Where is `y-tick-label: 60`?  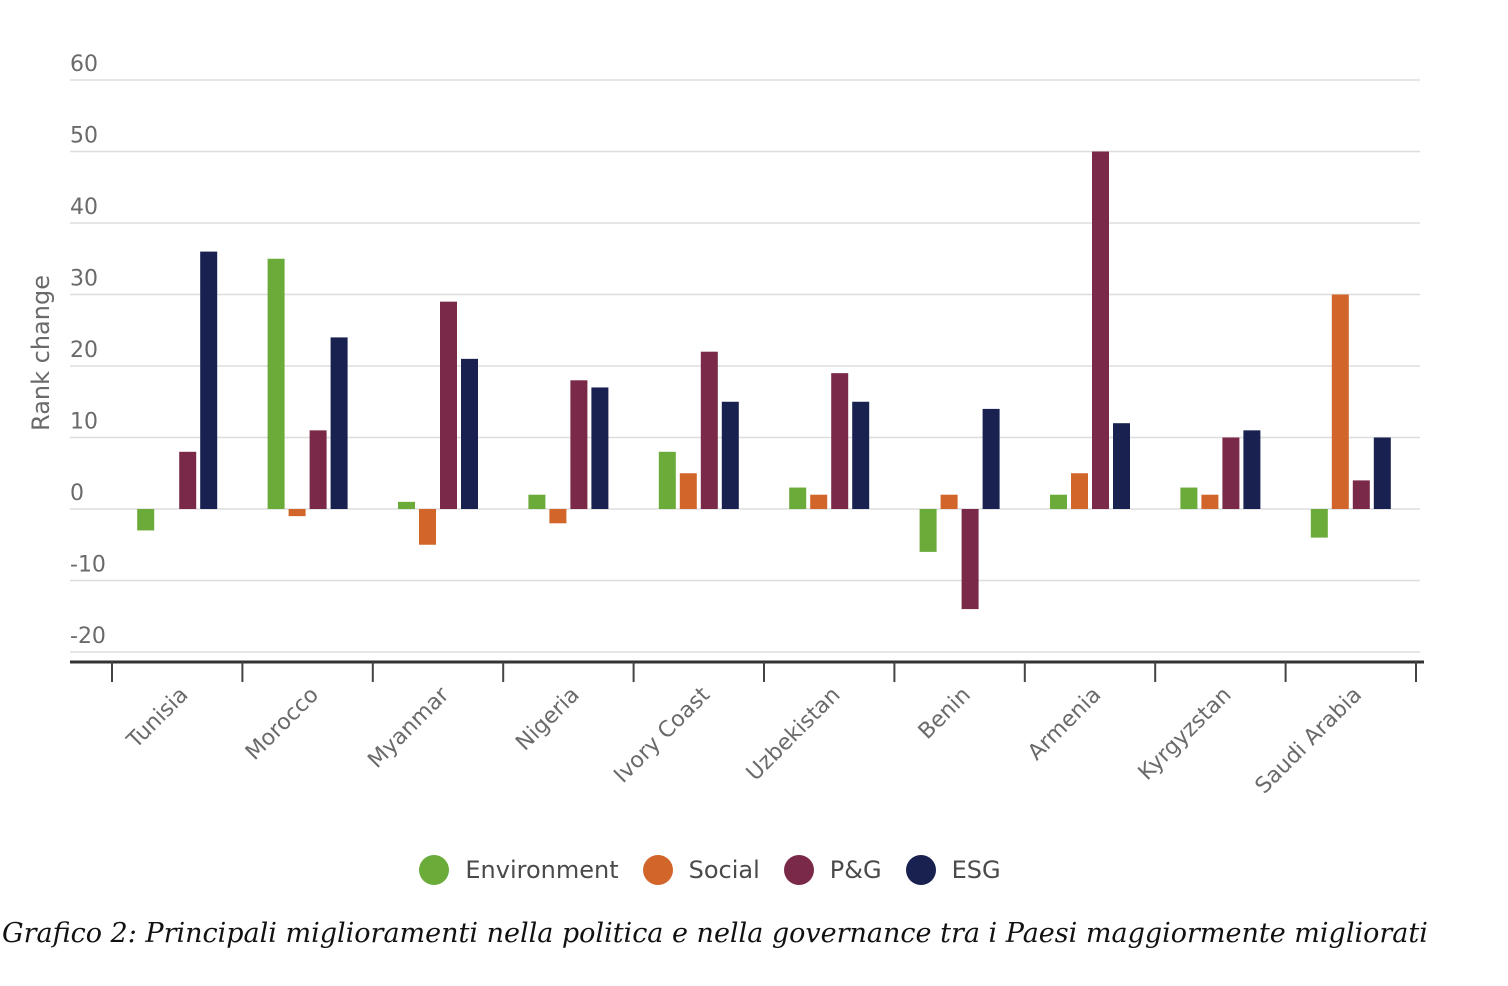 y-tick-label: 60 is located at coordinates (84, 64).